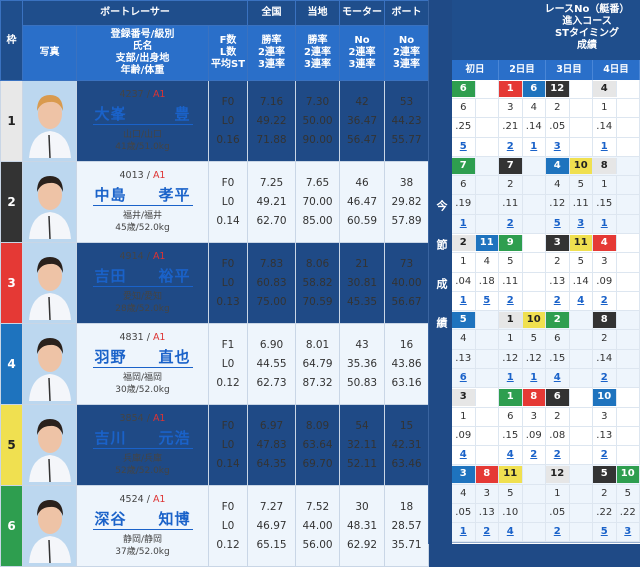 The image size is (640, 567). Describe the element at coordinates (159, 418) in the screenshot. I see `racer-class: A1` at that location.